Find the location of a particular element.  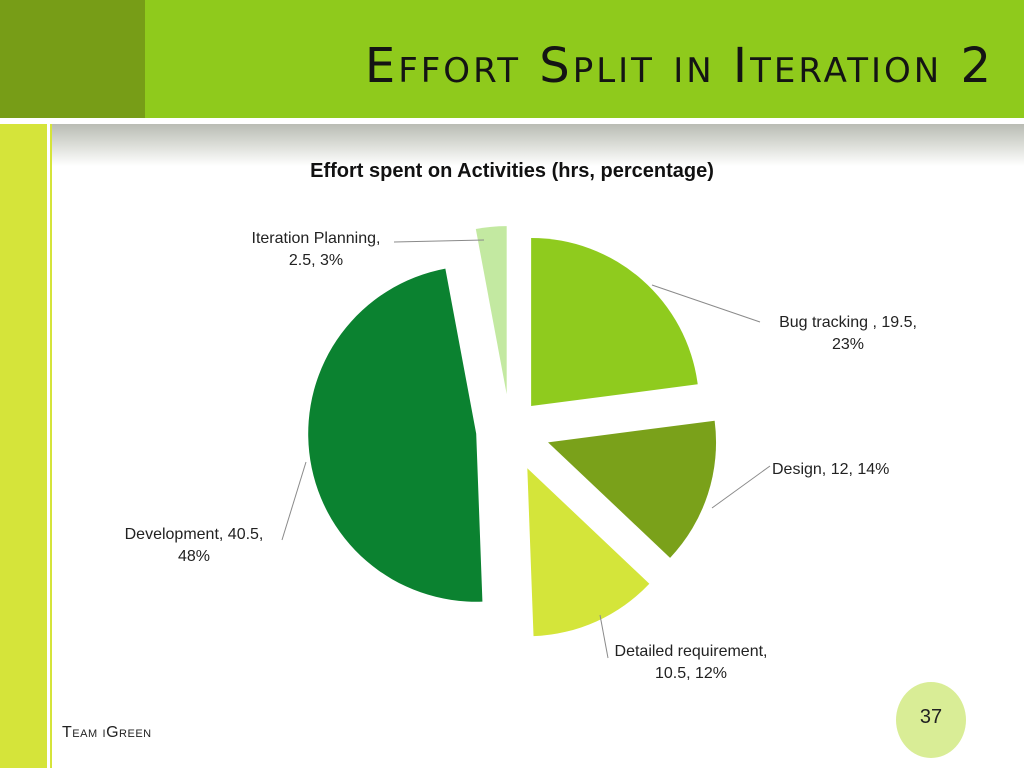

pie-slice-design is located at coordinates (632, 489).